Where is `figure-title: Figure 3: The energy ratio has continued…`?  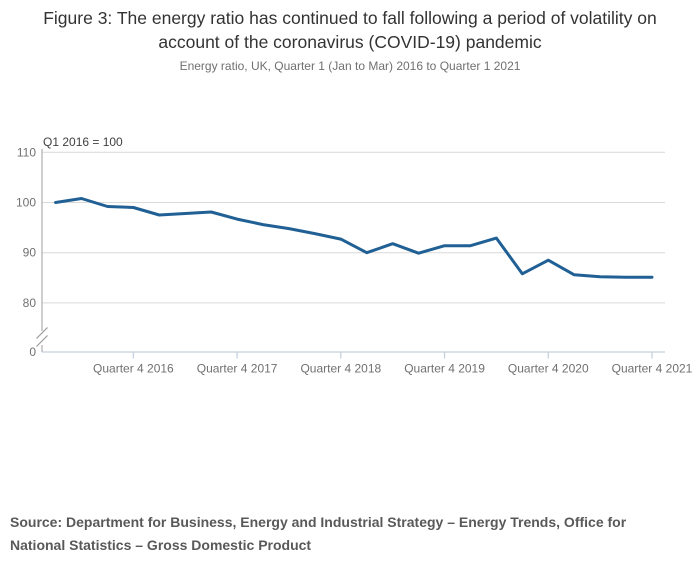 figure-title: Figure 3: The energy ratio has continued… is located at coordinates (350, 30).